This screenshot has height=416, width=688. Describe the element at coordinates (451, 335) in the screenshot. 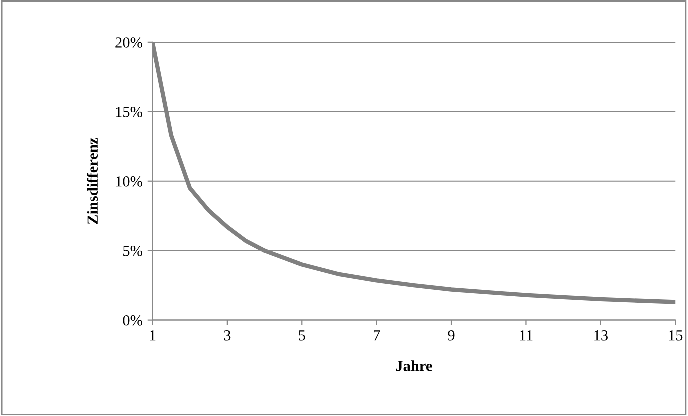

I see `x-tick-label: 9` at that location.